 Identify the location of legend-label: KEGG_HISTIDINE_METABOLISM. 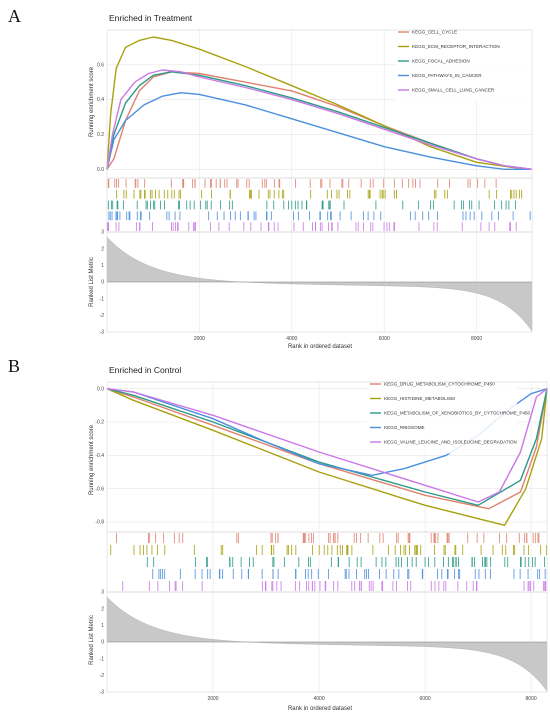
(419, 398).